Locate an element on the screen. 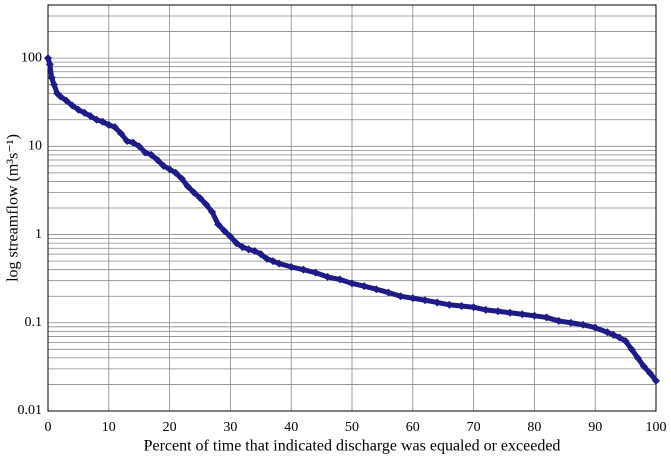  y-tick-label: 10 is located at coordinates (35, 146).